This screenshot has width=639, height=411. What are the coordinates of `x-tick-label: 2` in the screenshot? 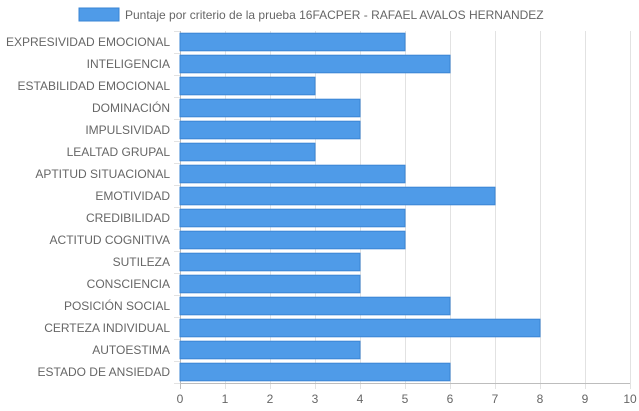 It's located at (270, 399).